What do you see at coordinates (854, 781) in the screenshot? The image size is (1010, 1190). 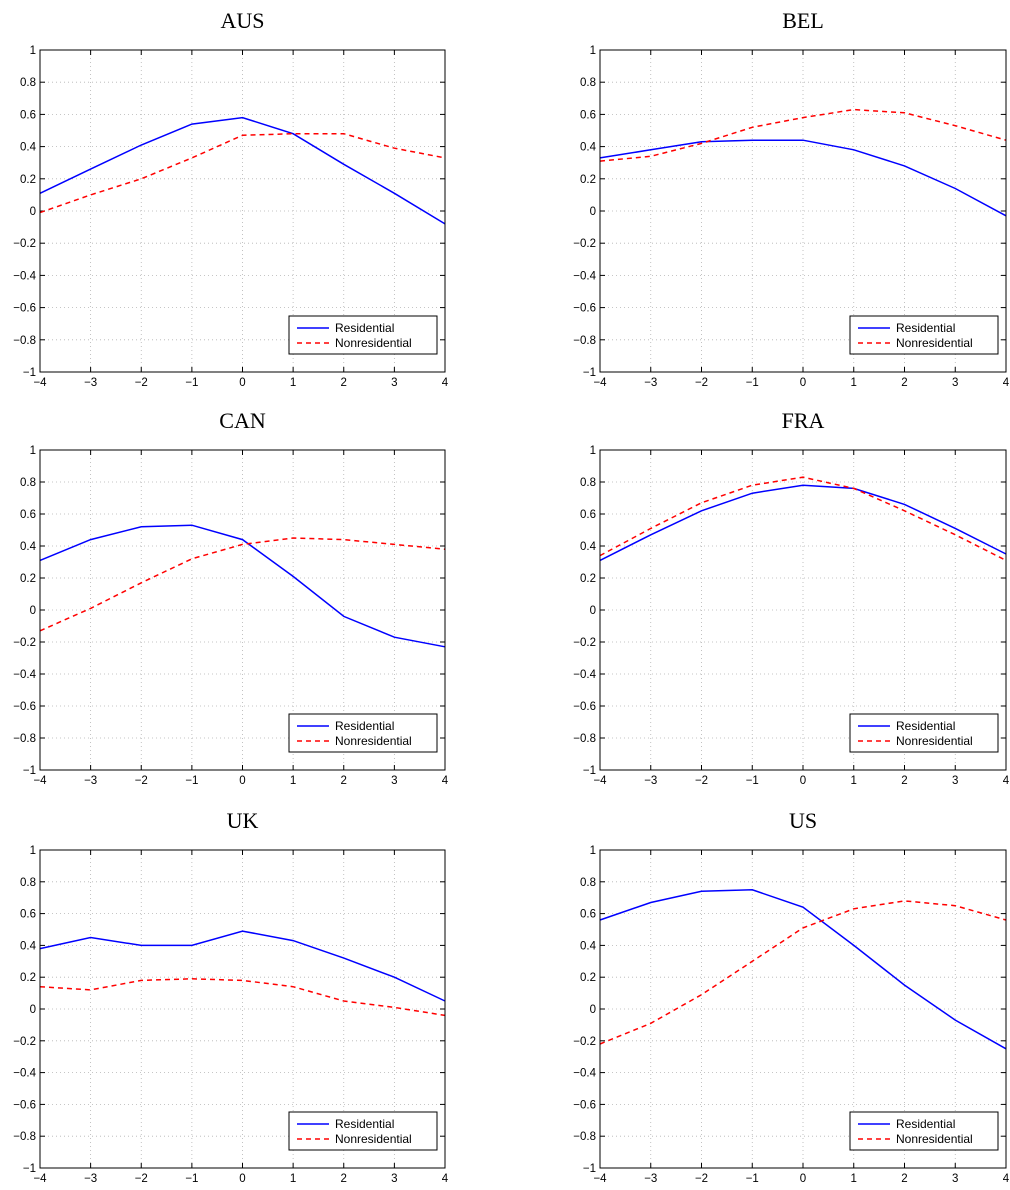 I see `x-tick-label: 1` at bounding box center [854, 781].